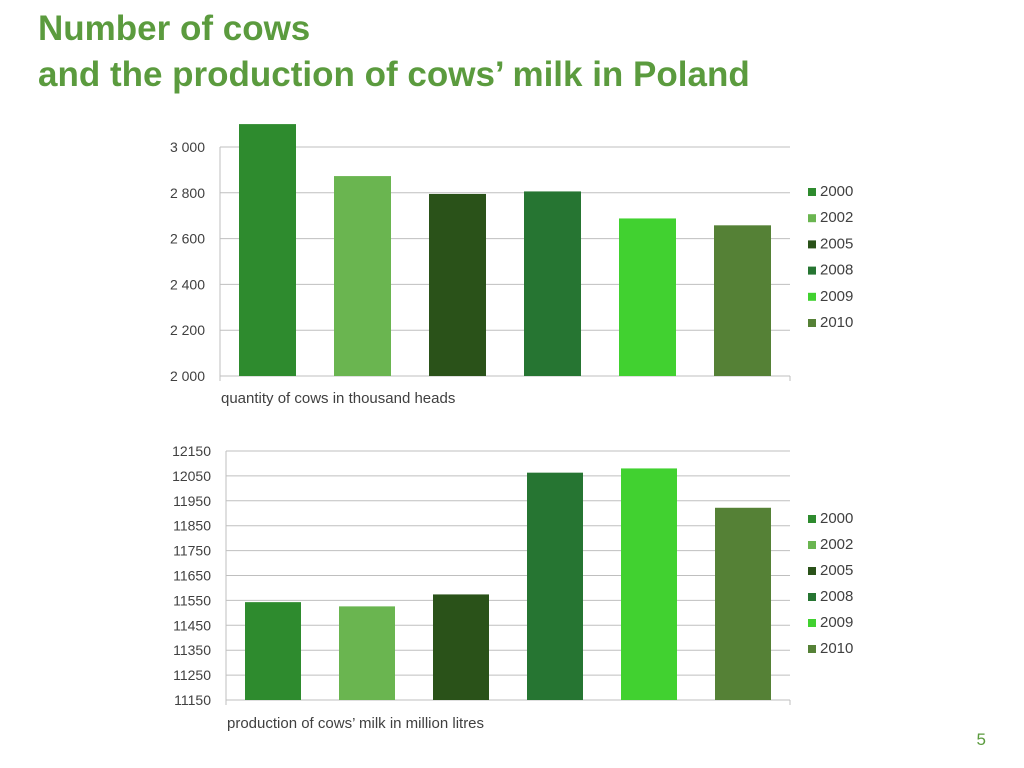  I want to click on milk-legend-label-2009: 2009, so click(836, 622).